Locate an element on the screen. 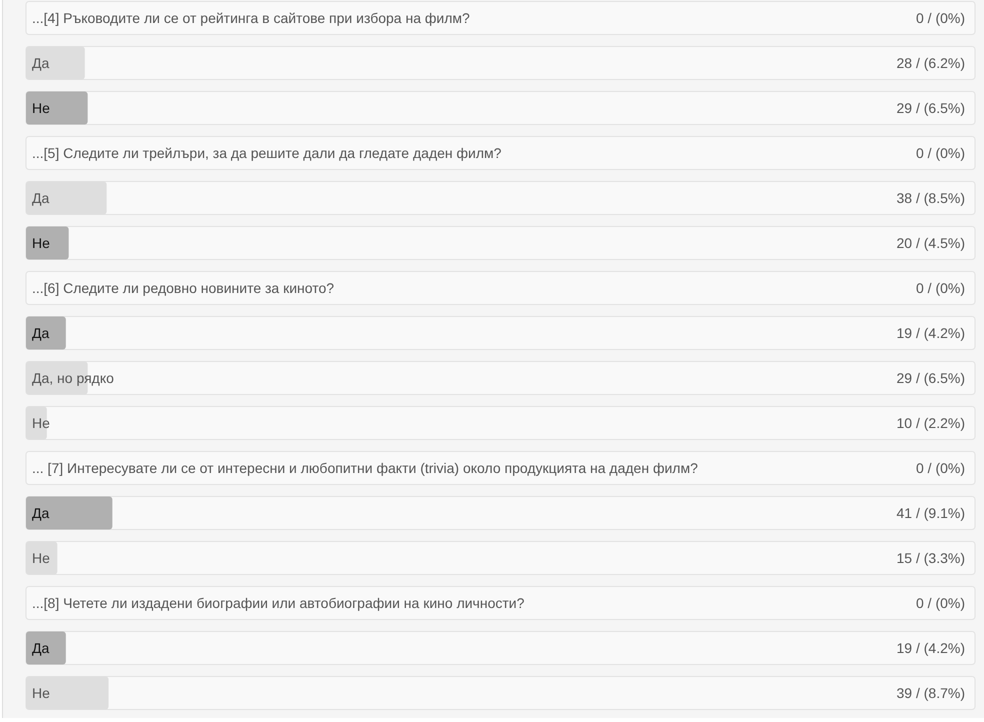  y-tick-label: Да, но рядко is located at coordinates (73, 378).